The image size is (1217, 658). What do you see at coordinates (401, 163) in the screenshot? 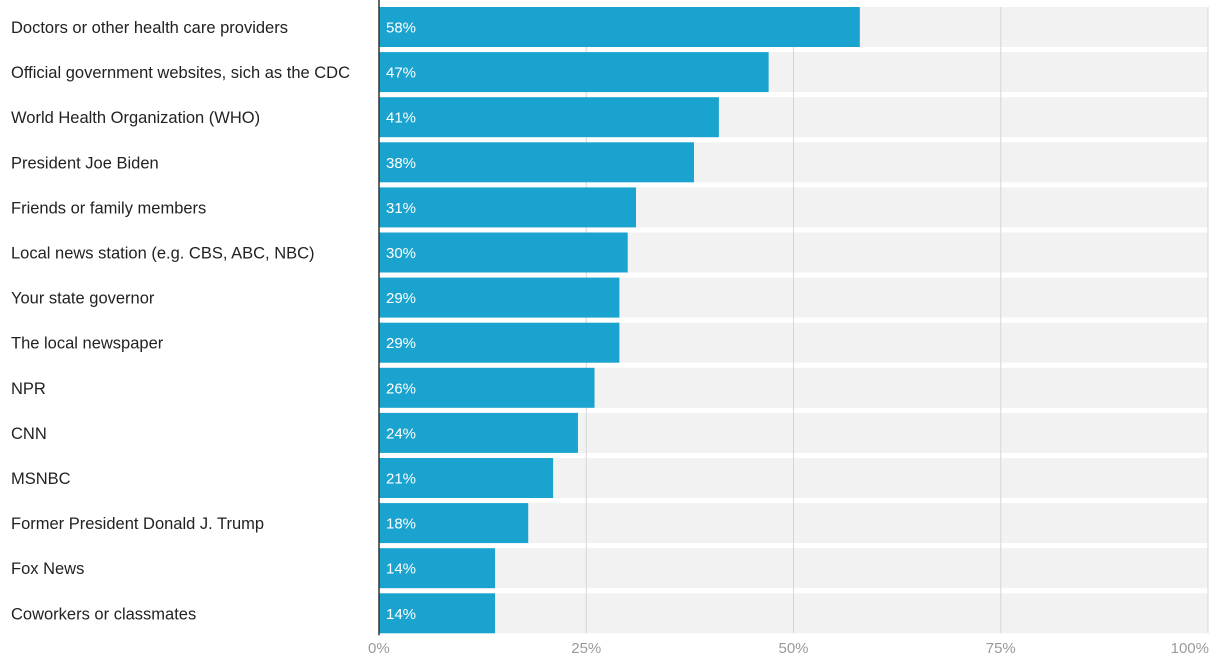
I see `bar-value-label: 38%` at bounding box center [401, 163].